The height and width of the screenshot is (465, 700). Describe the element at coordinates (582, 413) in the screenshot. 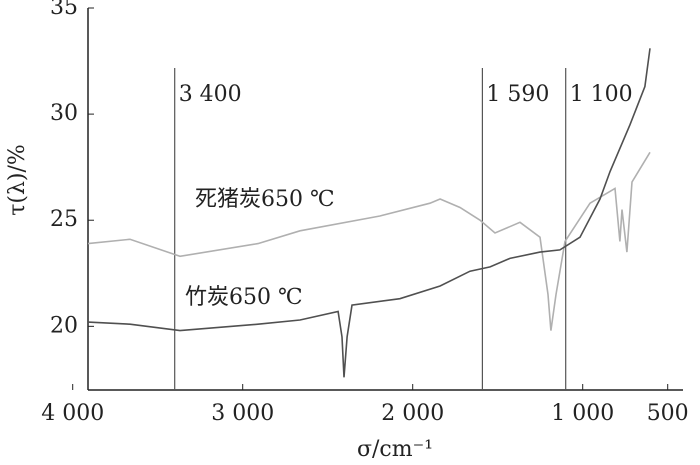

I see `x-tick-label: 1 000` at that location.